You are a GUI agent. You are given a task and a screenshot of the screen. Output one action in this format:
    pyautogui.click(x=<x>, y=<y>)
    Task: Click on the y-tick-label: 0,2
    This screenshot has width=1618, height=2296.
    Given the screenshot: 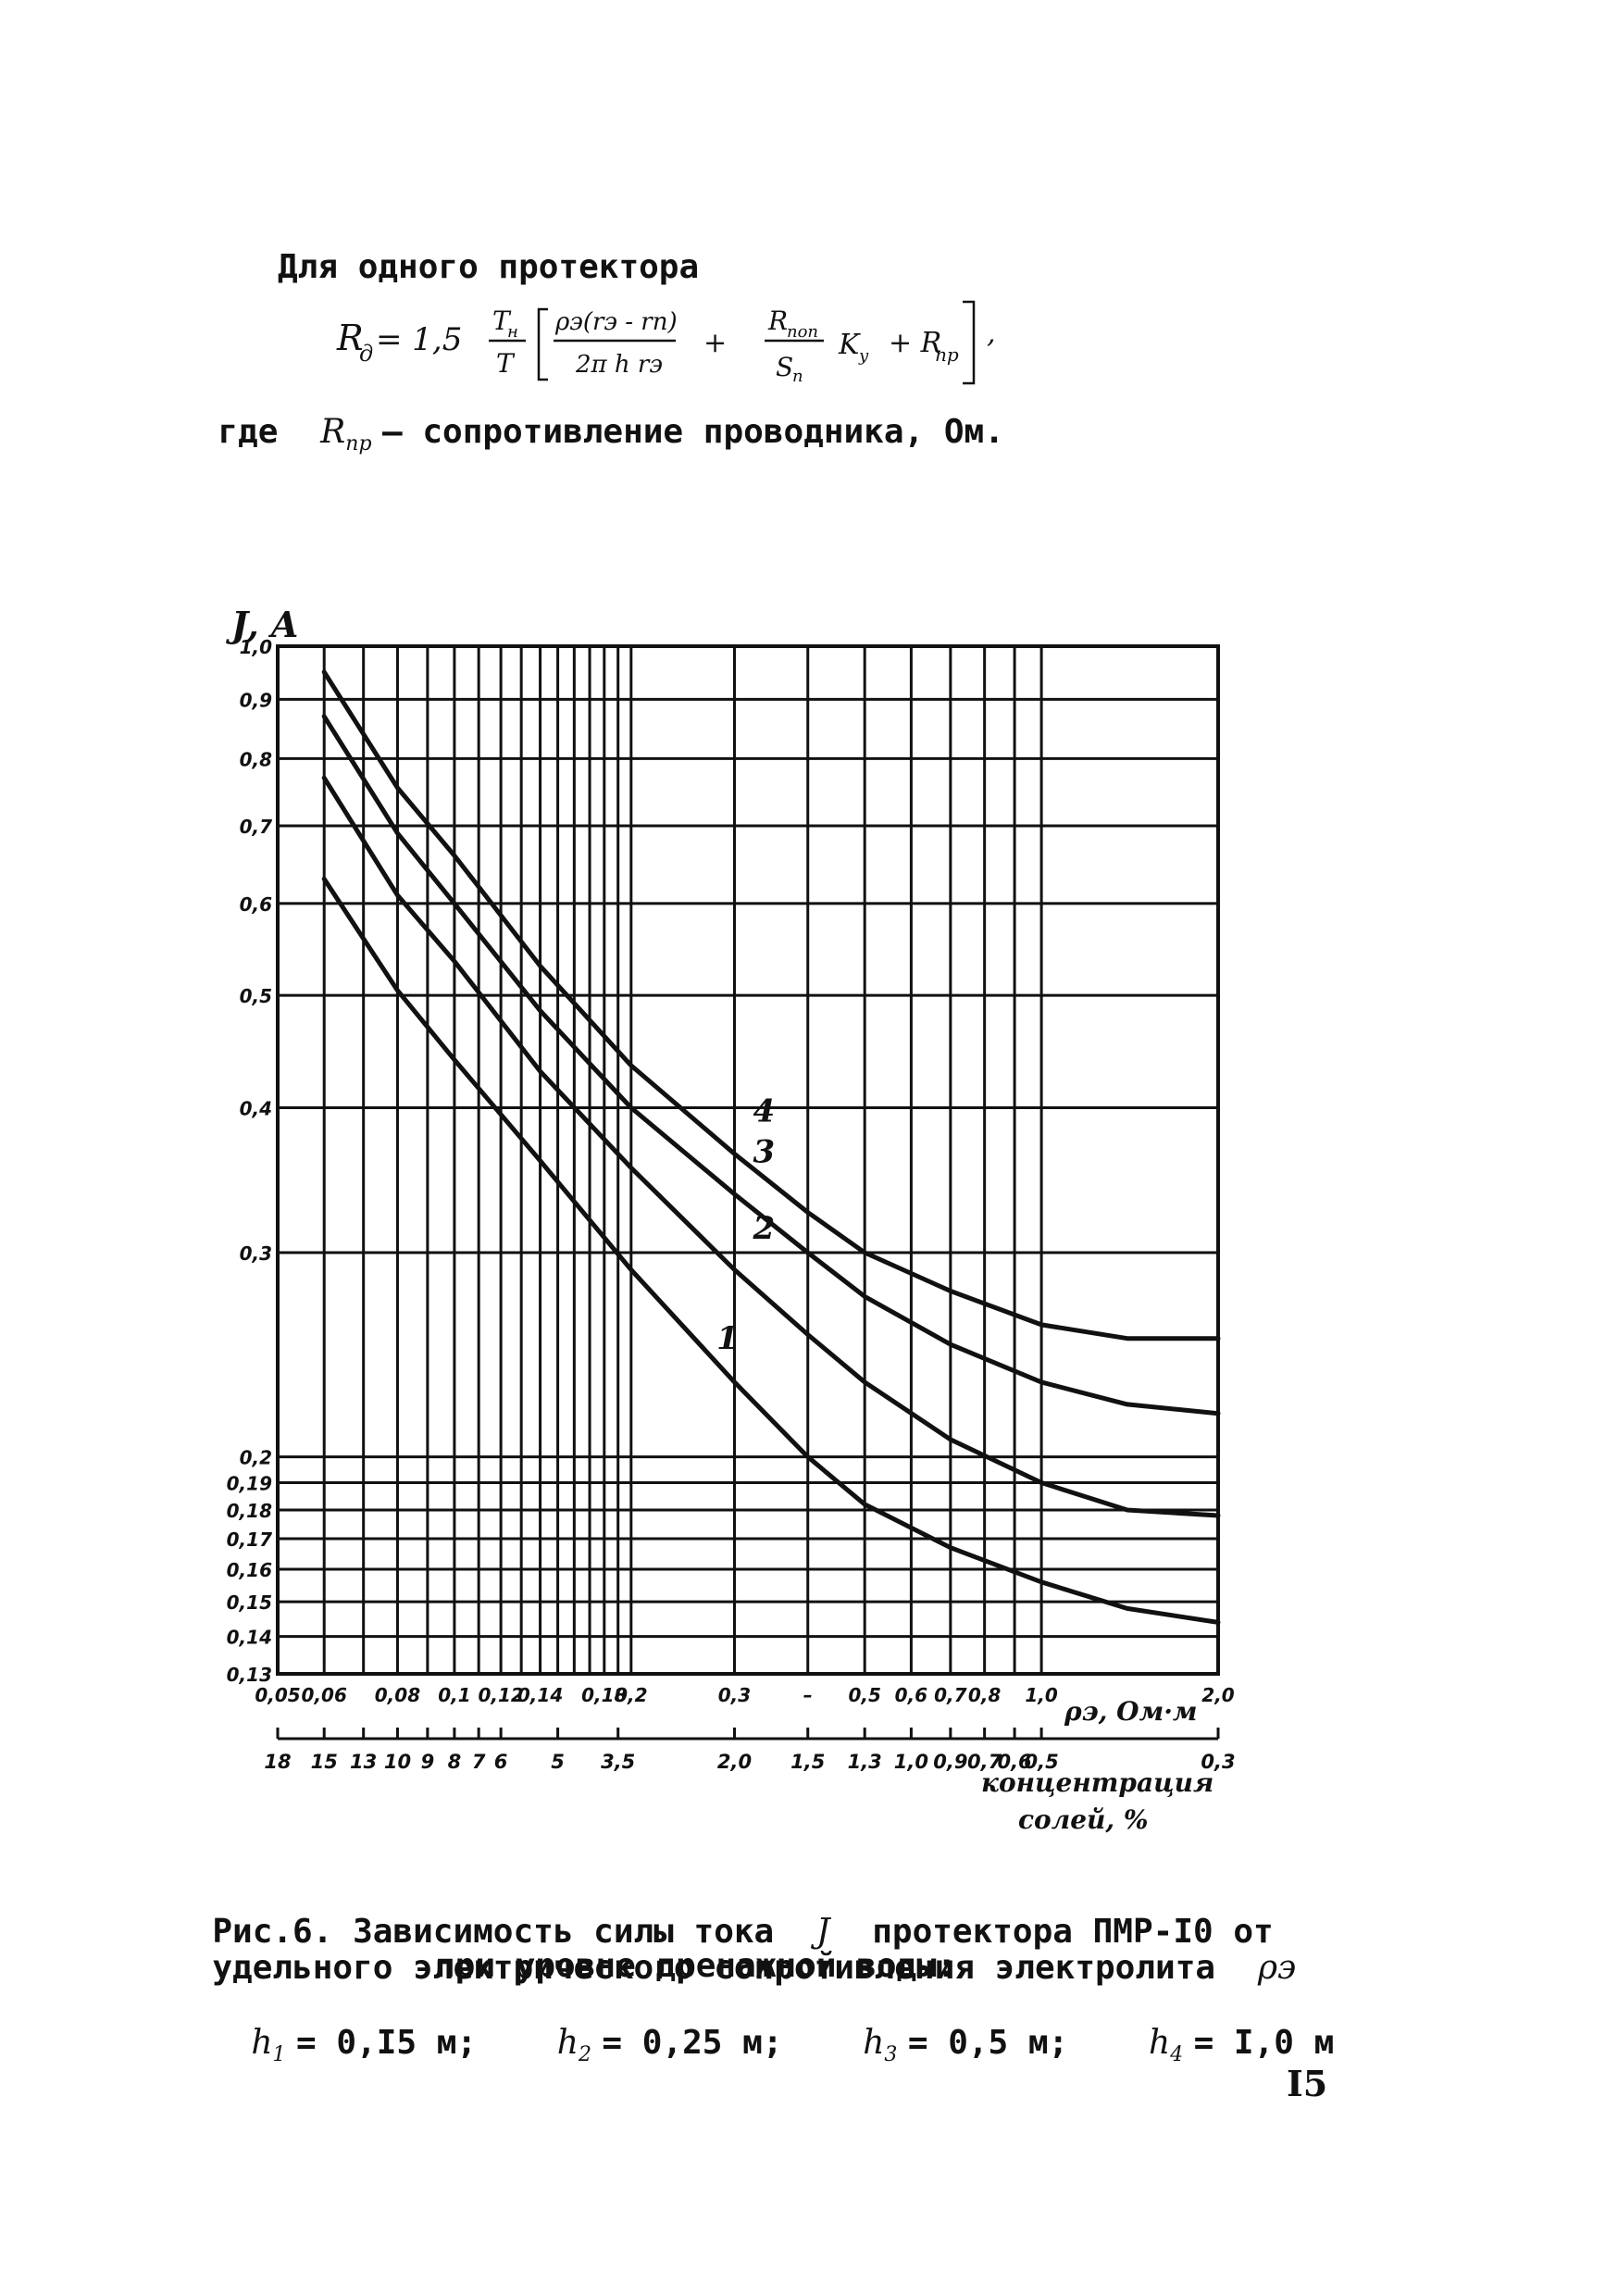 What is the action you would take?
    pyautogui.click(x=256, y=1458)
    